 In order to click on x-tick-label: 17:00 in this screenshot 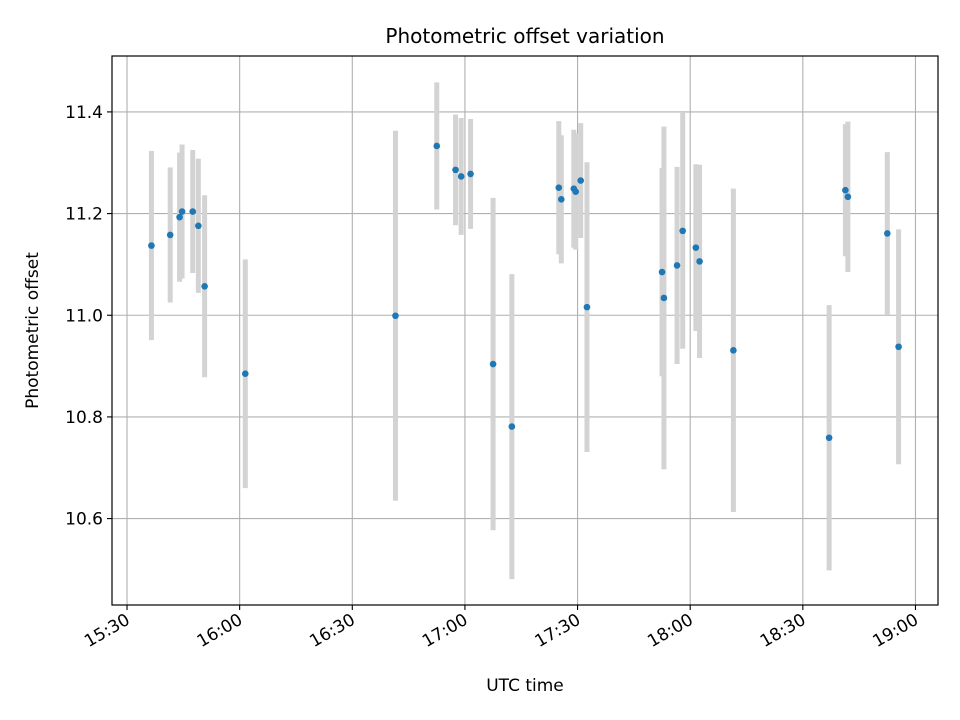, I will do `click(445, 631)`.